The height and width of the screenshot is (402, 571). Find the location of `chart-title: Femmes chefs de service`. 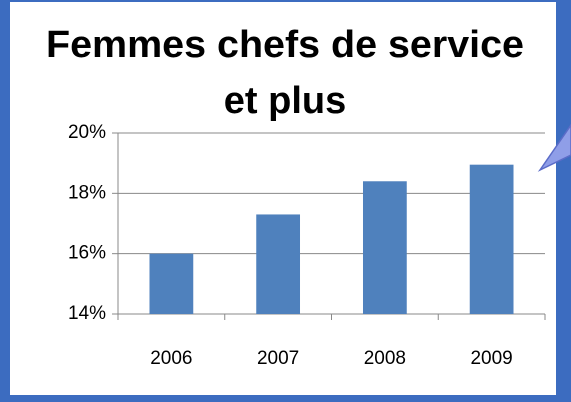

chart-title: Femmes chefs de service is located at coordinates (285, 45).